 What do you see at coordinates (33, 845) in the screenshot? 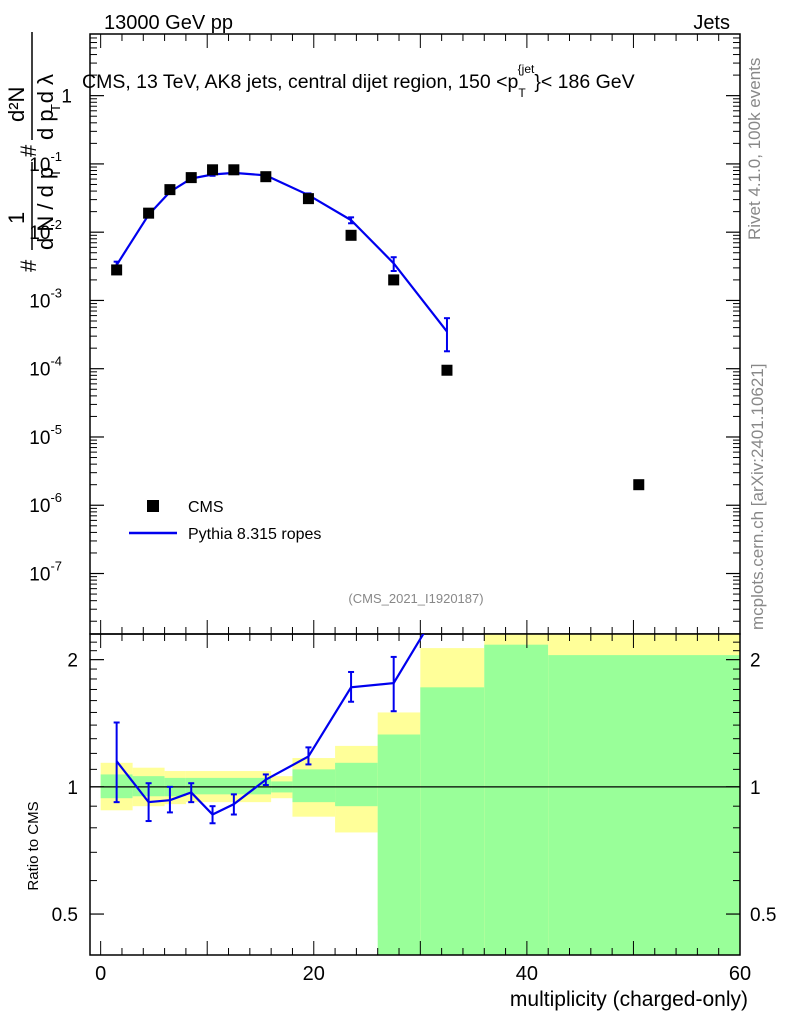
I see `ratio-ylabel: Ratio to CMS` at bounding box center [33, 845].